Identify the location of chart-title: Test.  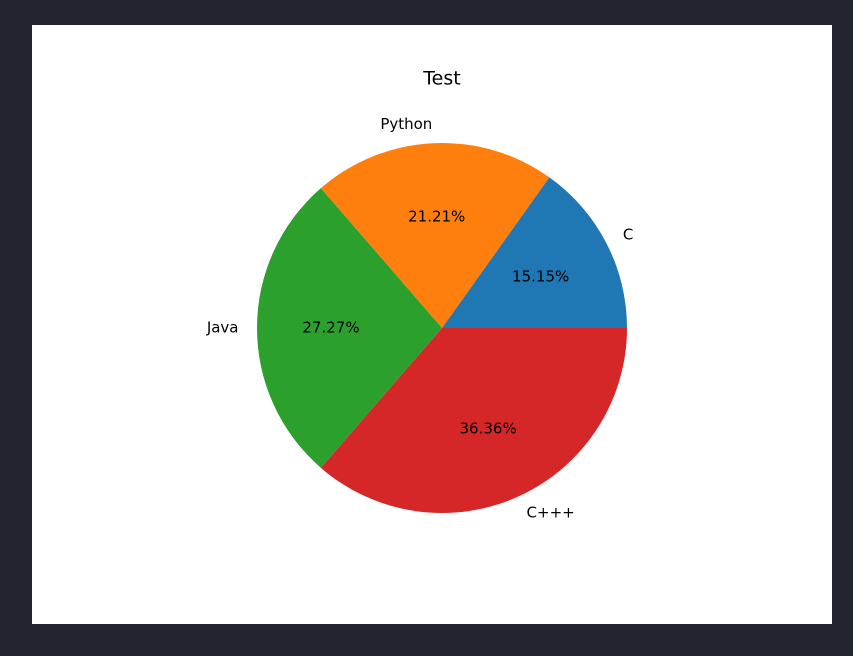
(441, 79).